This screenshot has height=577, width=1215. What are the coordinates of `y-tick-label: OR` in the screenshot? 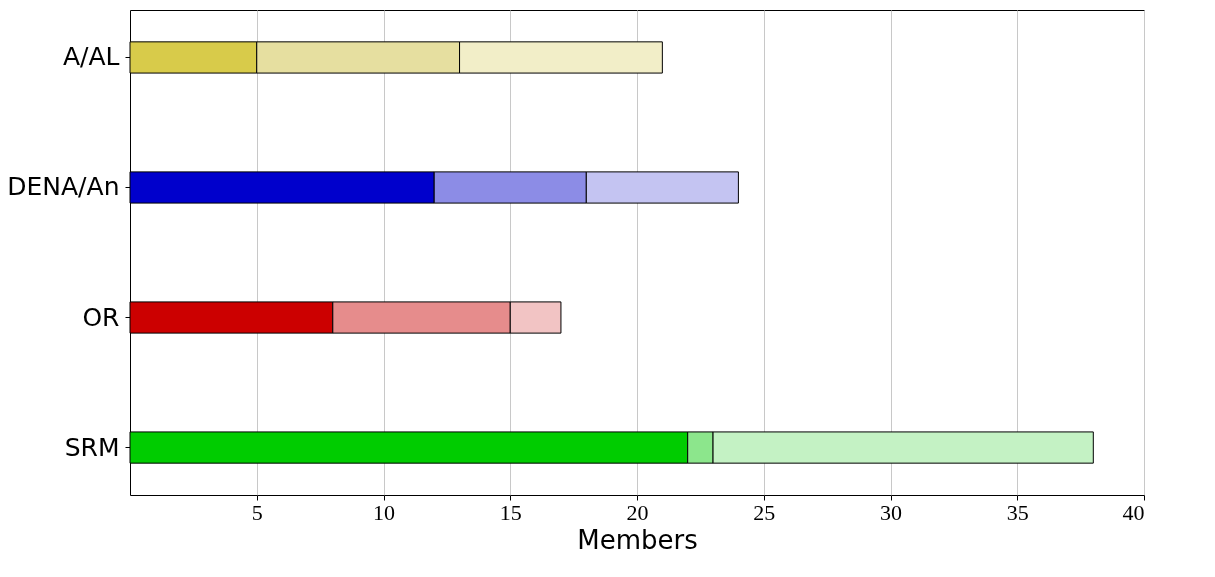 It's located at (101, 317).